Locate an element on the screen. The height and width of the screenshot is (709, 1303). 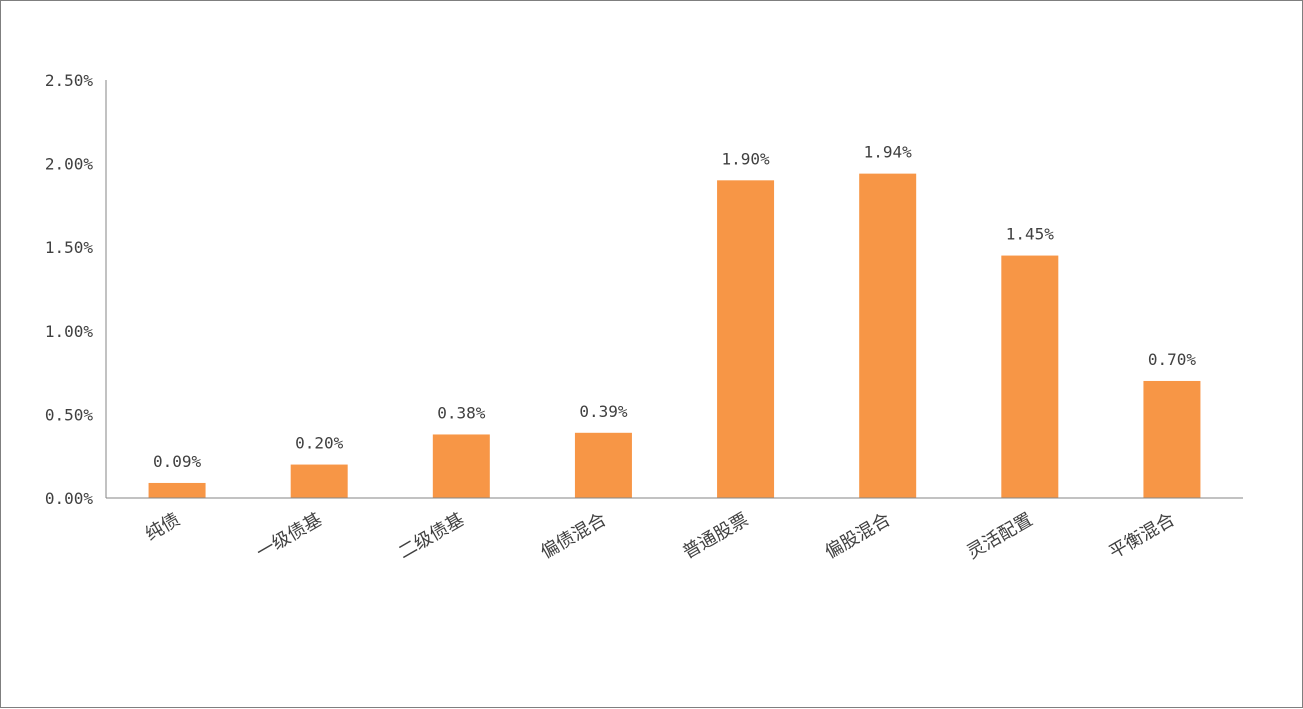
data-label: 1.94% is located at coordinates (888, 152).